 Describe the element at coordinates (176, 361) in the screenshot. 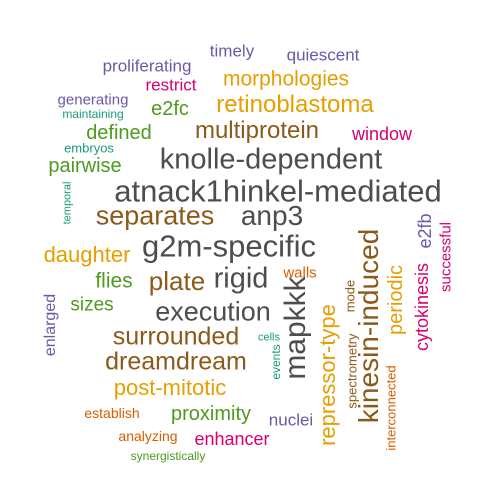

I see `word-dreamdream: dreamdream` at that location.